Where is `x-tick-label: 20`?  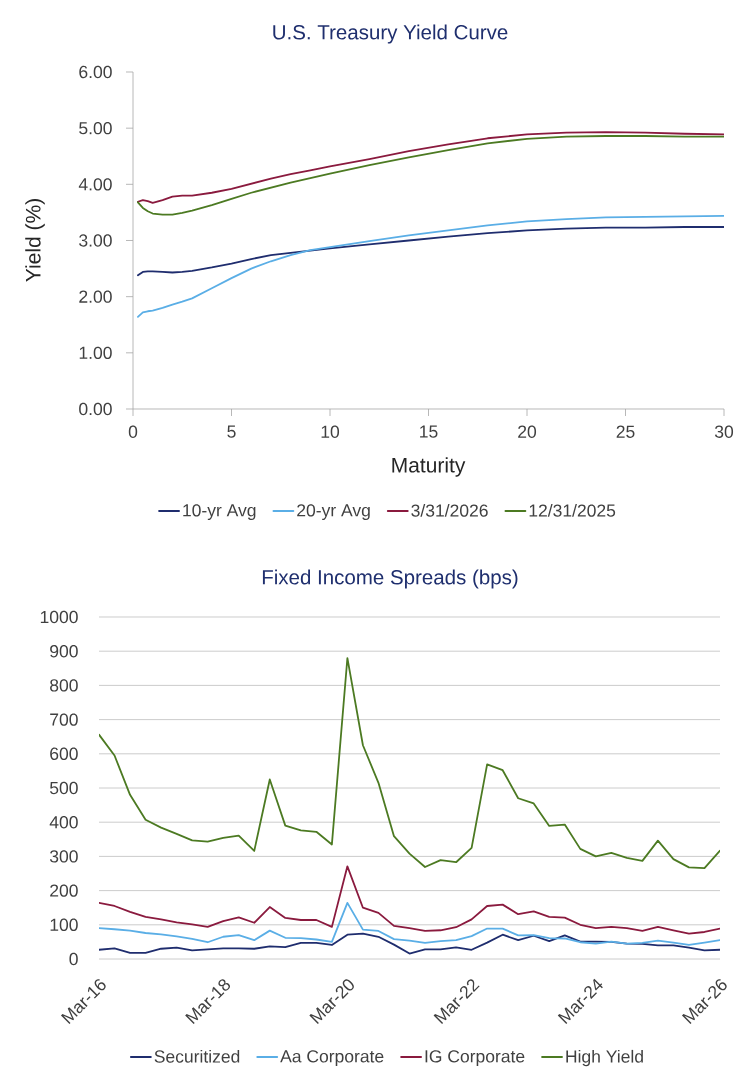 x-tick-label: 20 is located at coordinates (527, 431).